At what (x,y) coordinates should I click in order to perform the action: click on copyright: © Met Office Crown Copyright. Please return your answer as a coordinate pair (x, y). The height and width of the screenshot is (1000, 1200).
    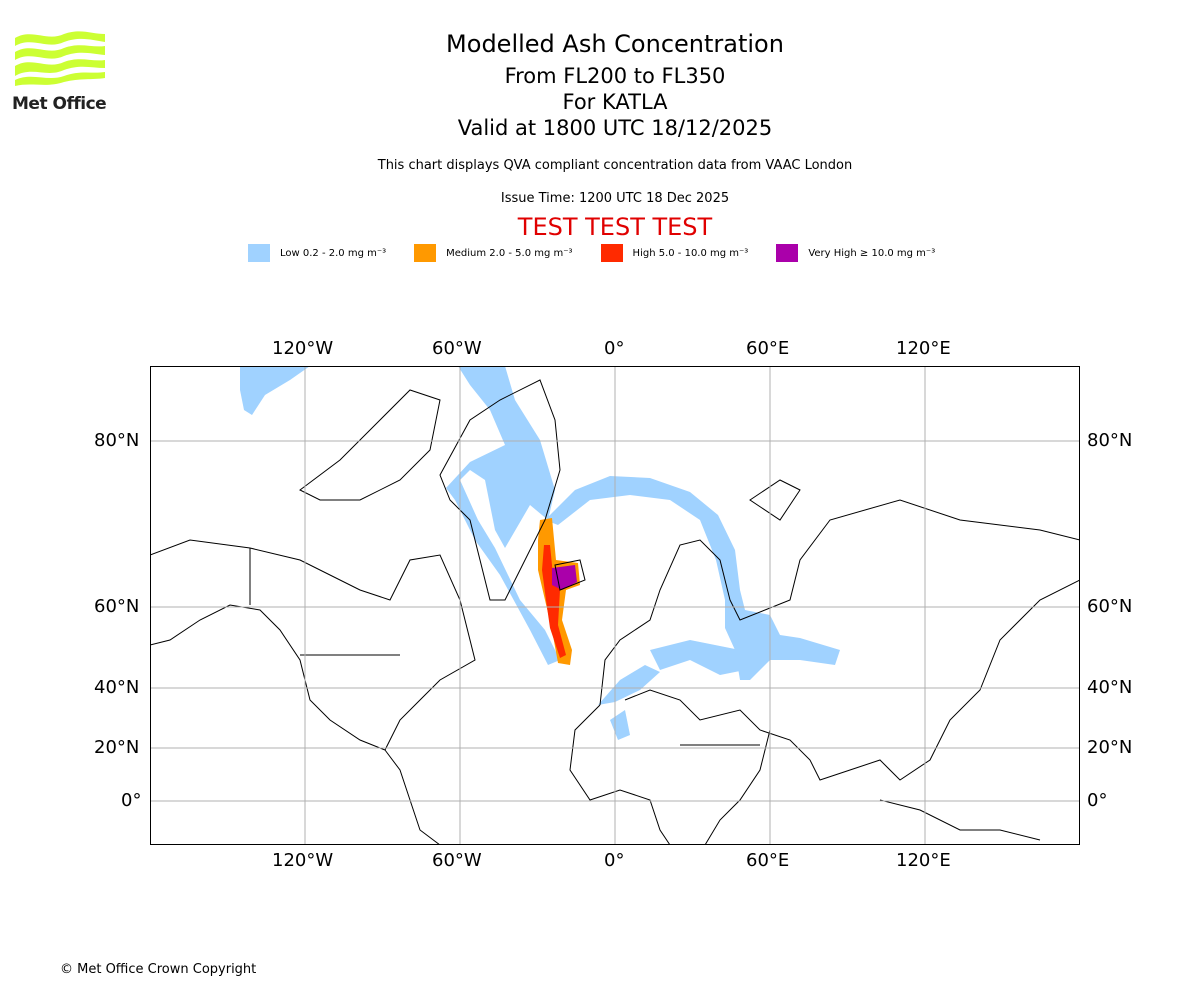
    Looking at the image, I should click on (158, 969).